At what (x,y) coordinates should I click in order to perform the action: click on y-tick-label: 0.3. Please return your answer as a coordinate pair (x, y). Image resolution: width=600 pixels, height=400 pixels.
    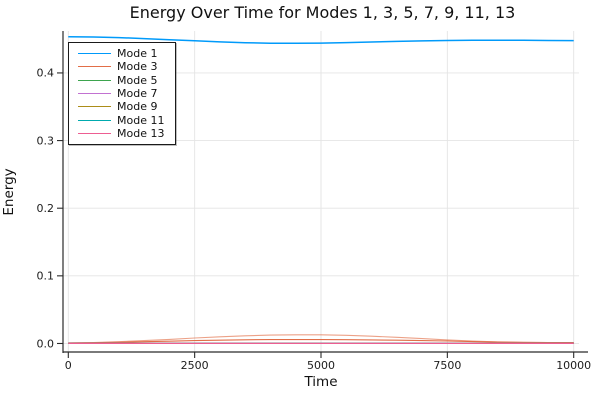
    Looking at the image, I should click on (46, 140).